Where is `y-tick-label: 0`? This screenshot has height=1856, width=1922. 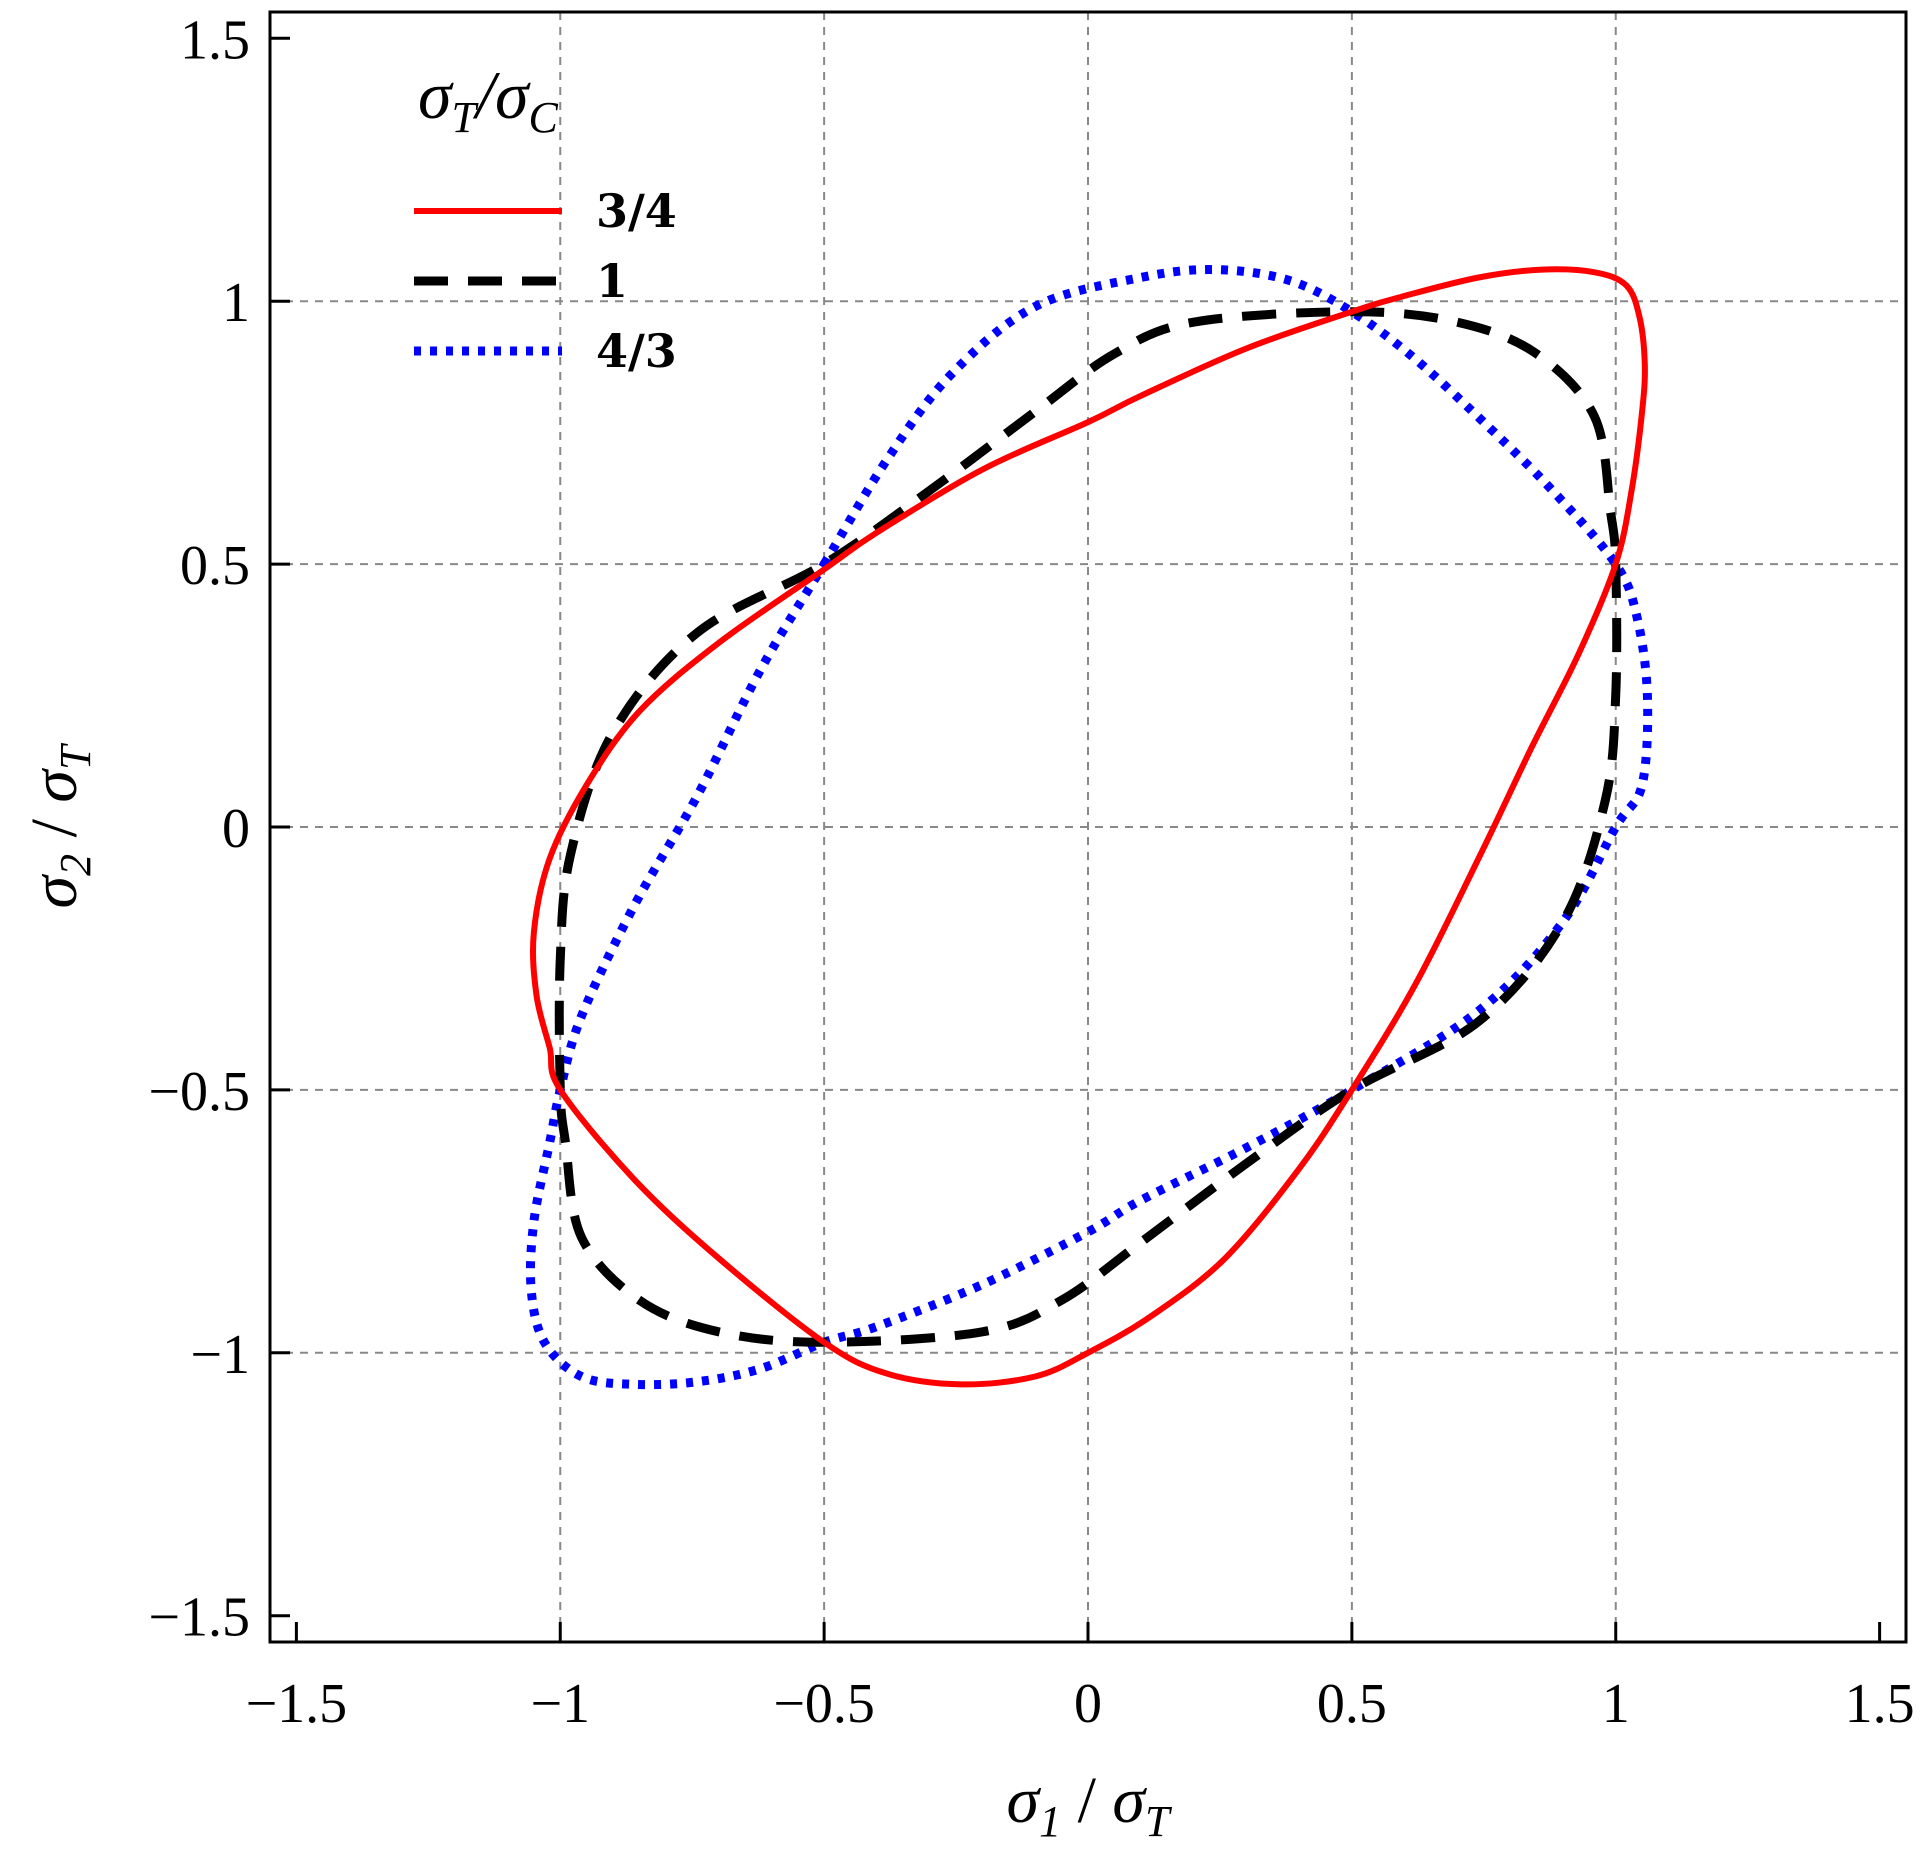 y-tick-label: 0 is located at coordinates (236, 829).